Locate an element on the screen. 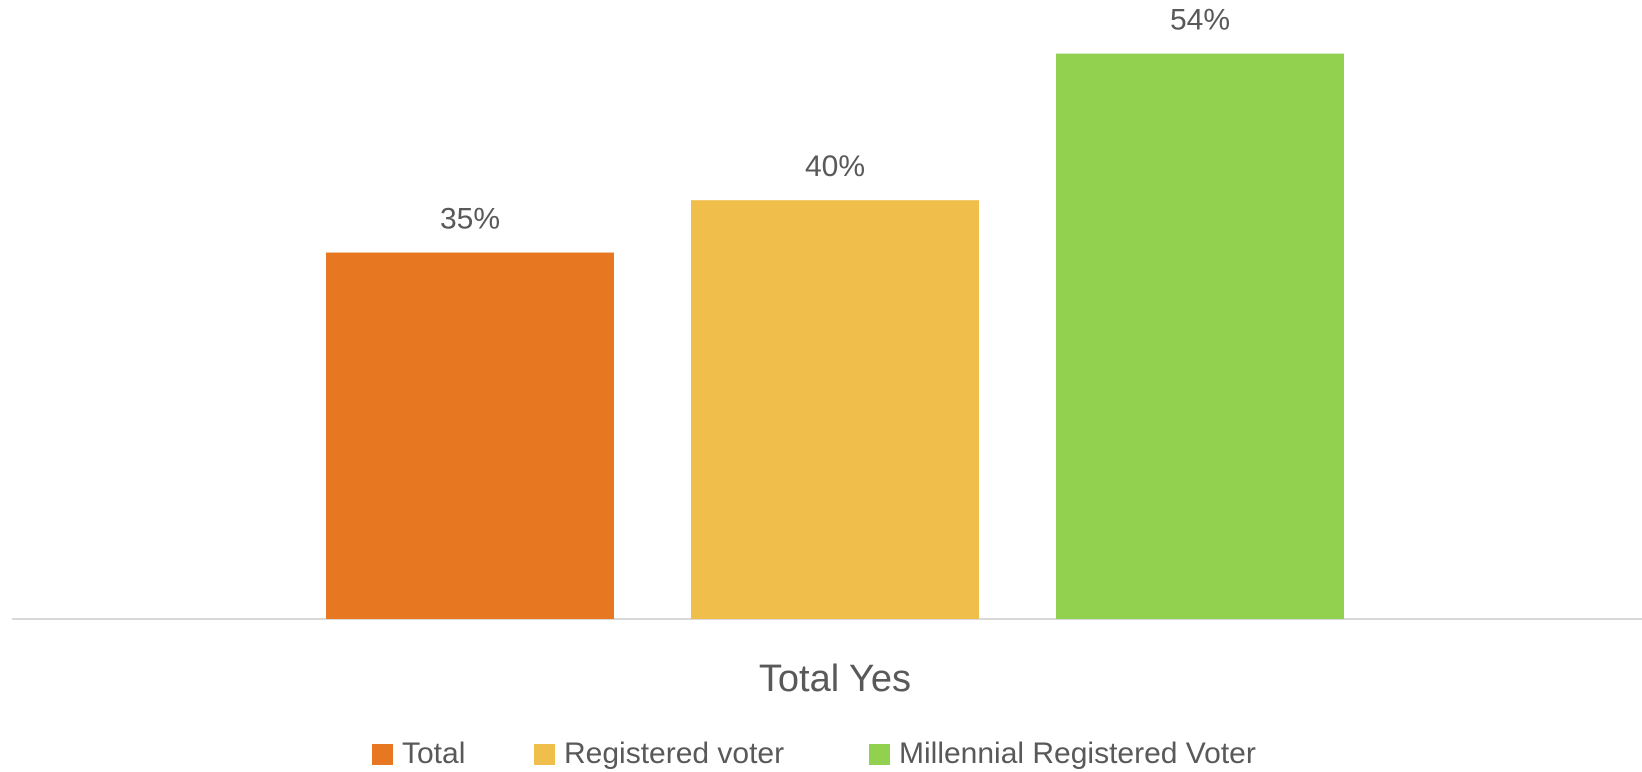 The width and height of the screenshot is (1642, 772). data-label: 54% is located at coordinates (1200, 20).